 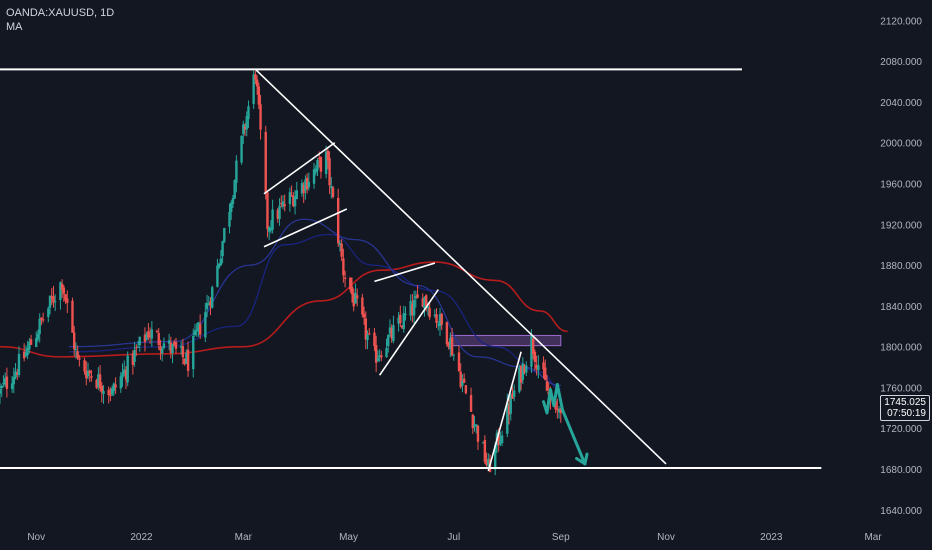 What do you see at coordinates (348, 537) in the screenshot?
I see `time-tick-label: May` at bounding box center [348, 537].